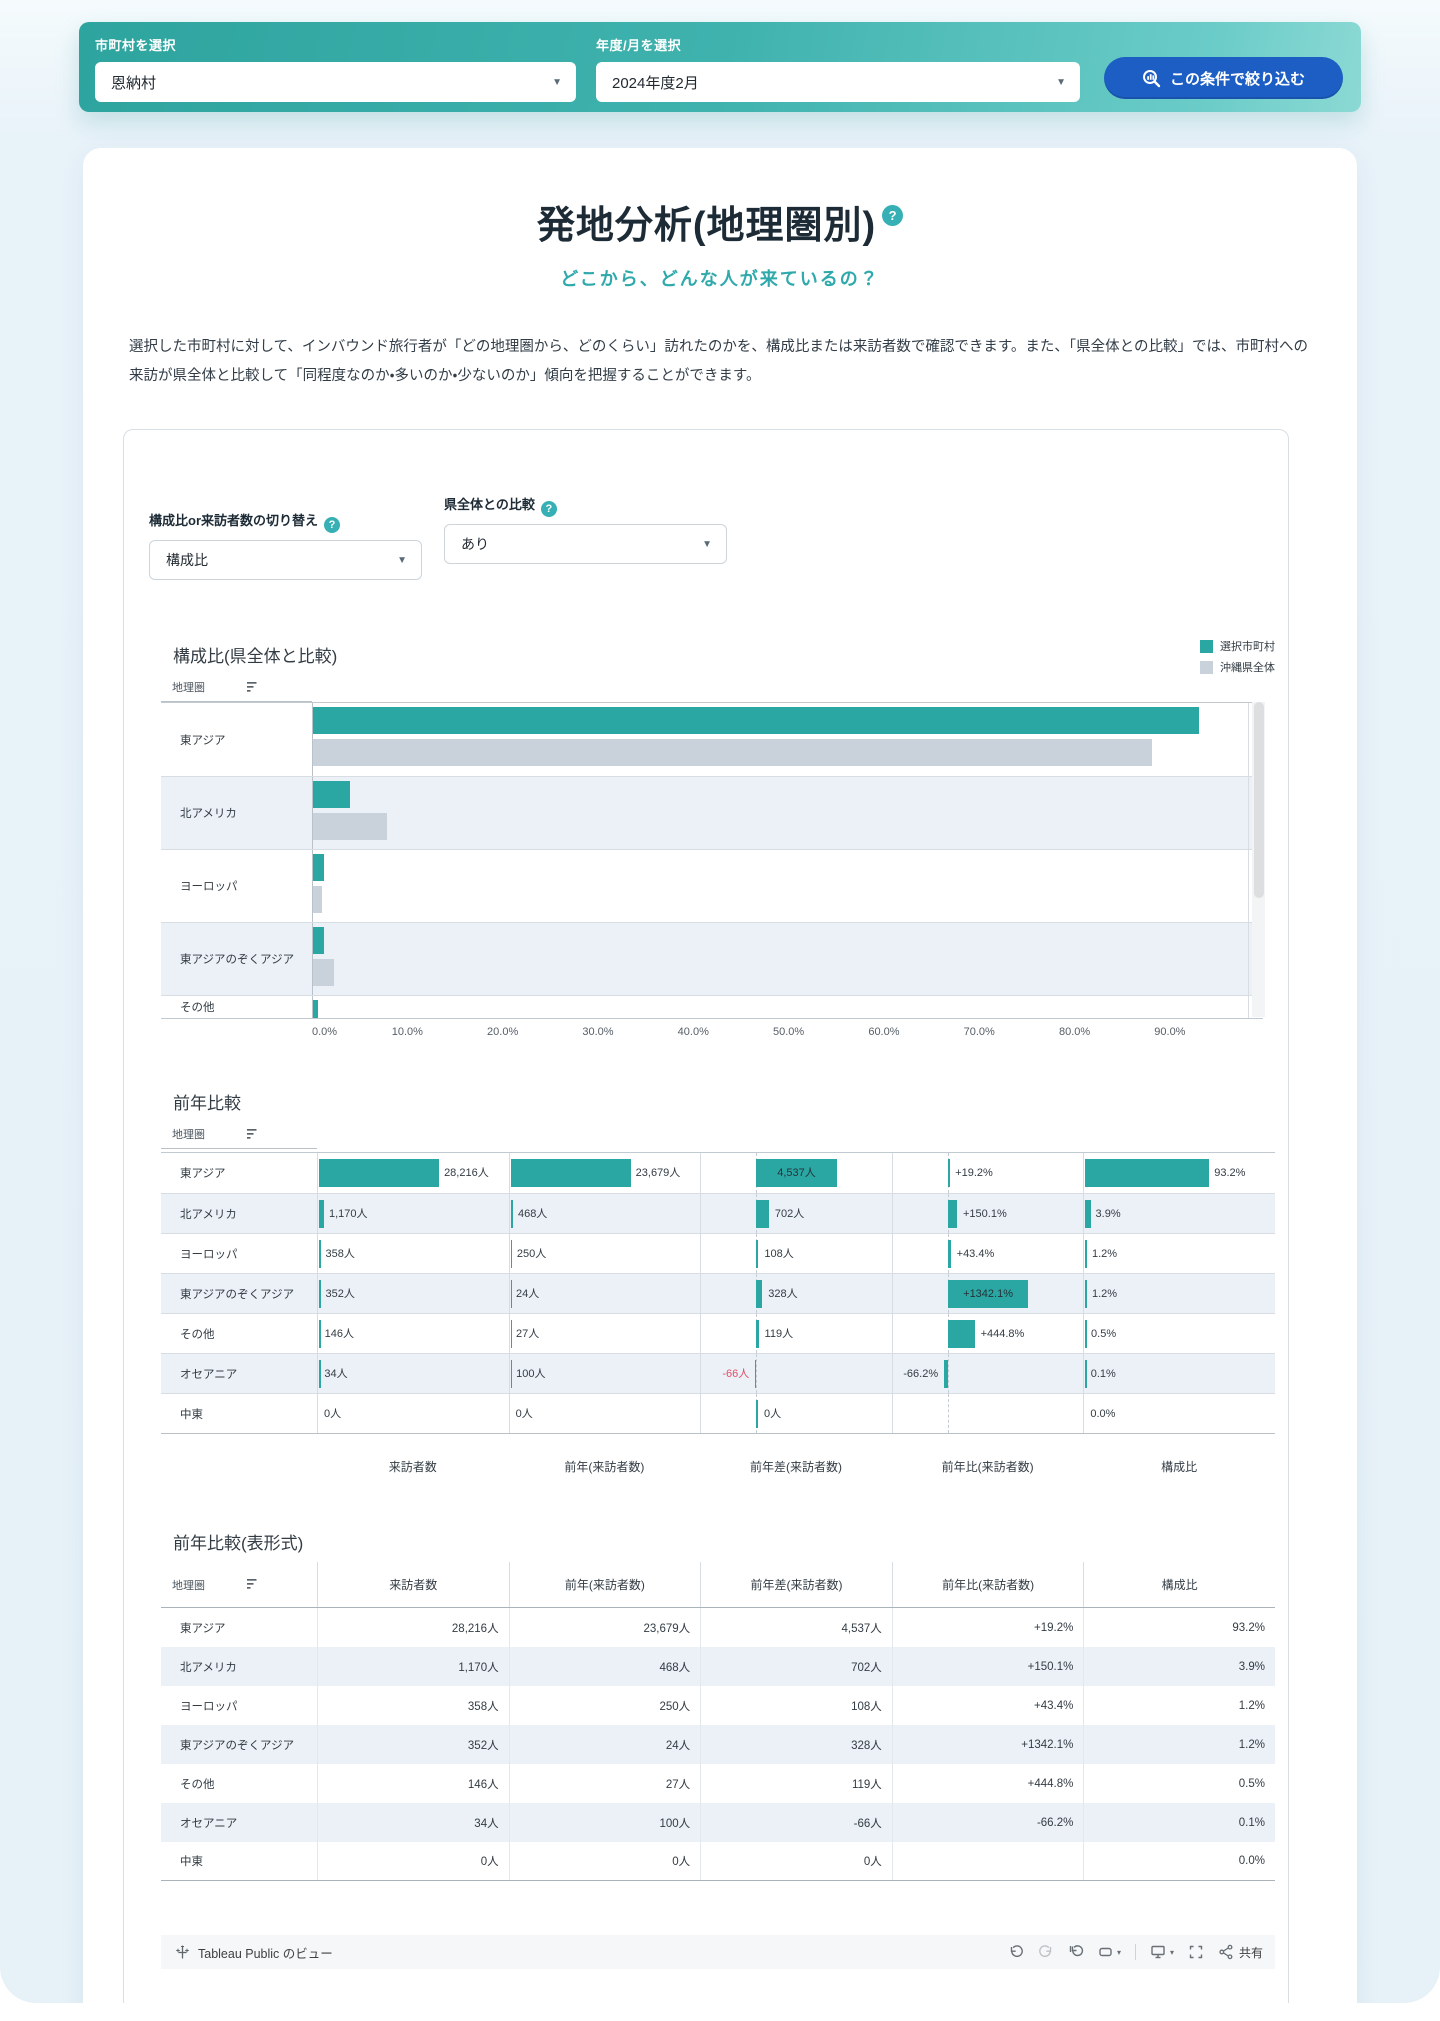 The image size is (1440, 2021). I want to click on table-row: オセアニア 34人 100人 -66人 -66.2% 0.1%, so click(718, 1822).